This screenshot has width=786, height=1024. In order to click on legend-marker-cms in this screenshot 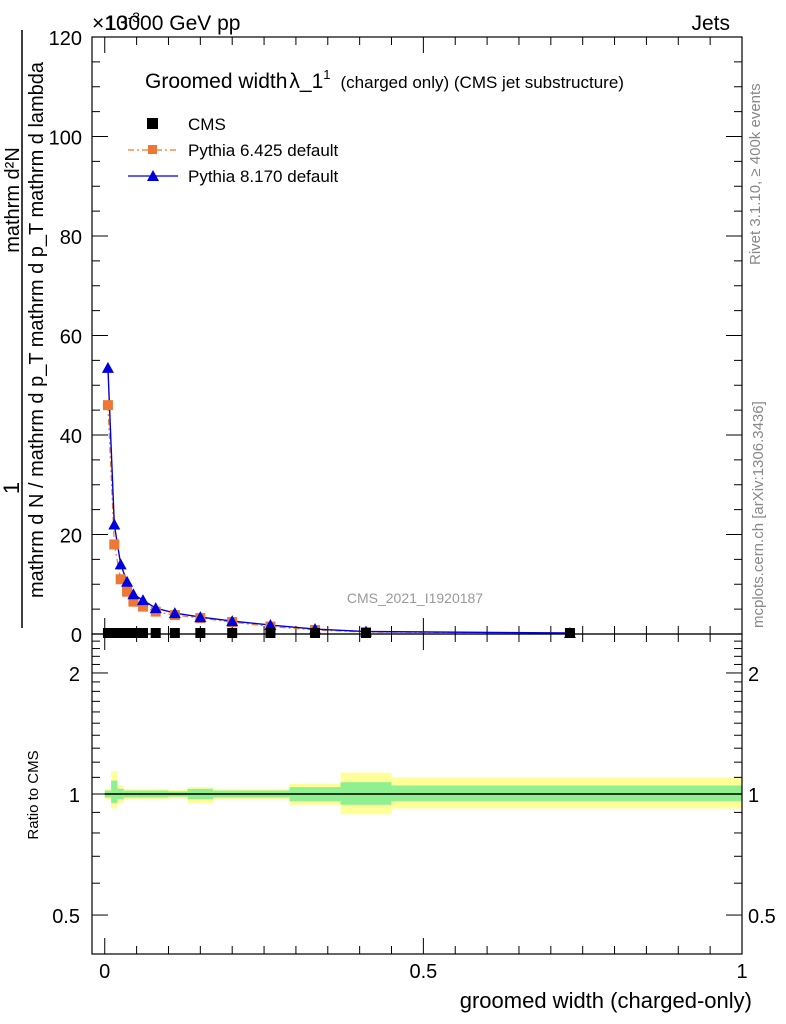, I will do `click(152, 123)`.